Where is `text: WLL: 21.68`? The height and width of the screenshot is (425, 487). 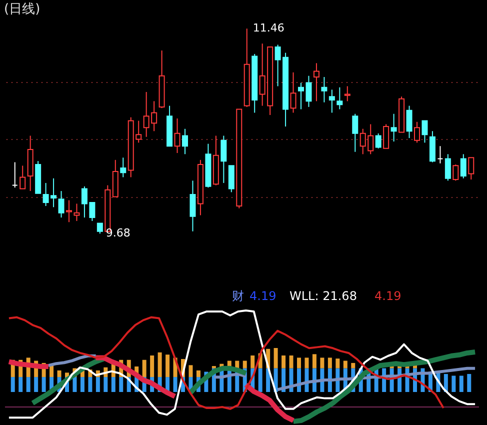
text: WLL: 21.68 is located at coordinates (323, 296).